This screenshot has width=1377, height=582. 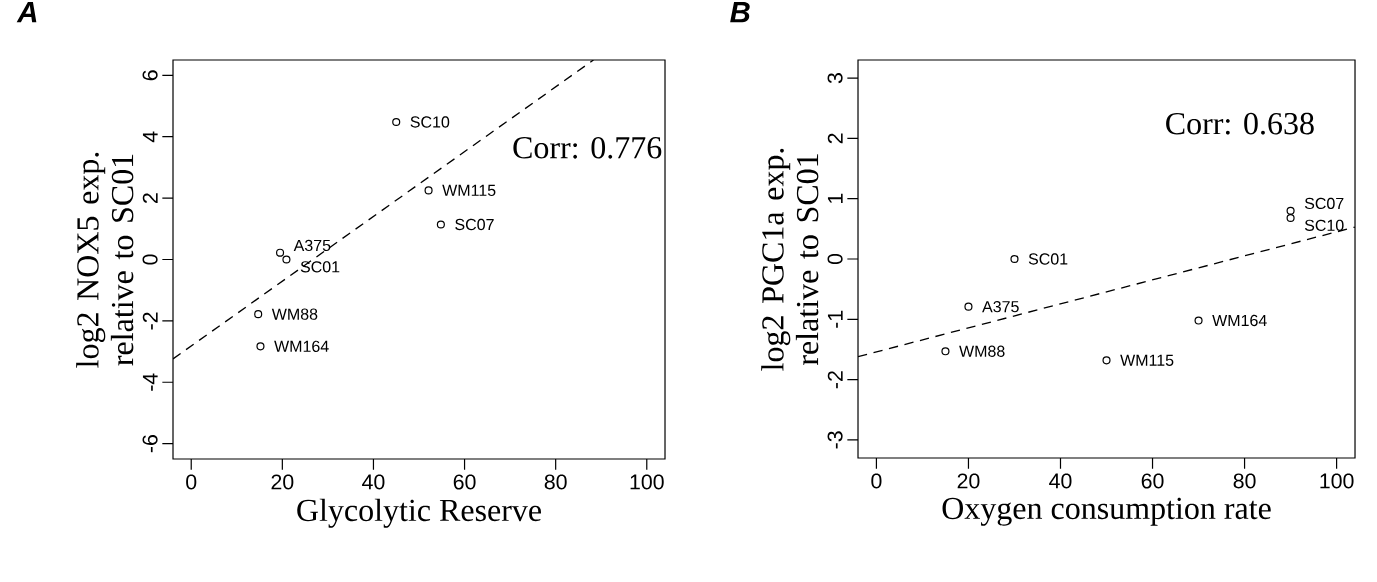 What do you see at coordinates (835, 78) in the screenshot?
I see `y-tick-label: 3` at bounding box center [835, 78].